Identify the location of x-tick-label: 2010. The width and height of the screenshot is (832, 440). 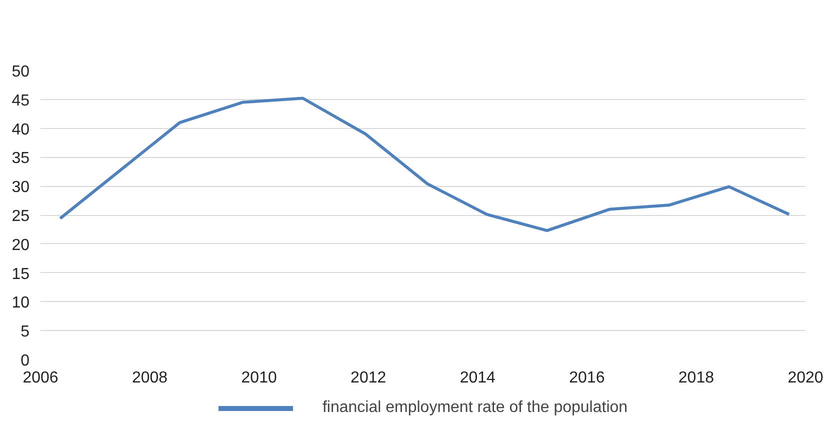
(259, 378).